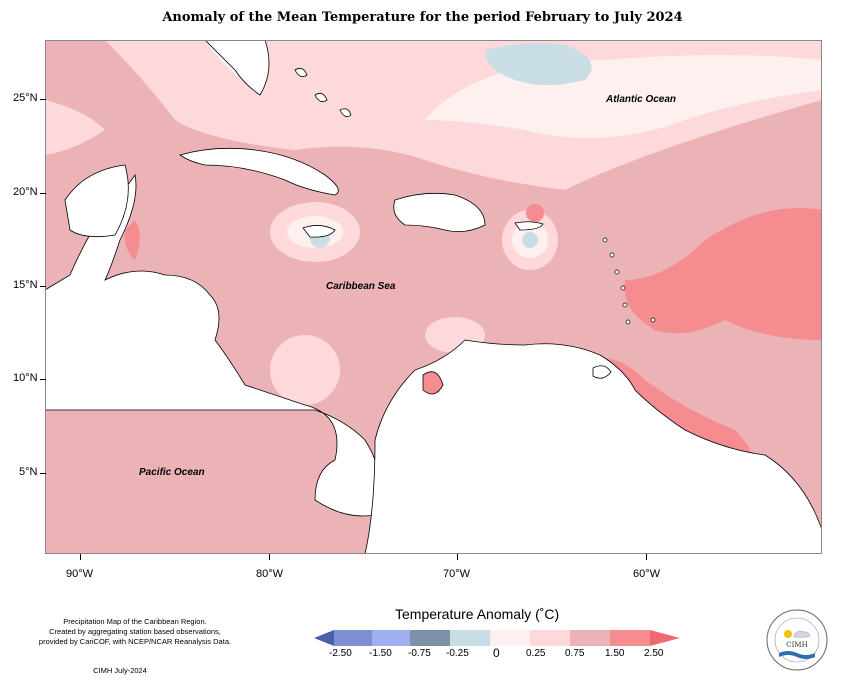 The image size is (845, 684). What do you see at coordinates (172, 472) in the screenshot?
I see `label-pacific-ocean: Pacific Ocean` at bounding box center [172, 472].